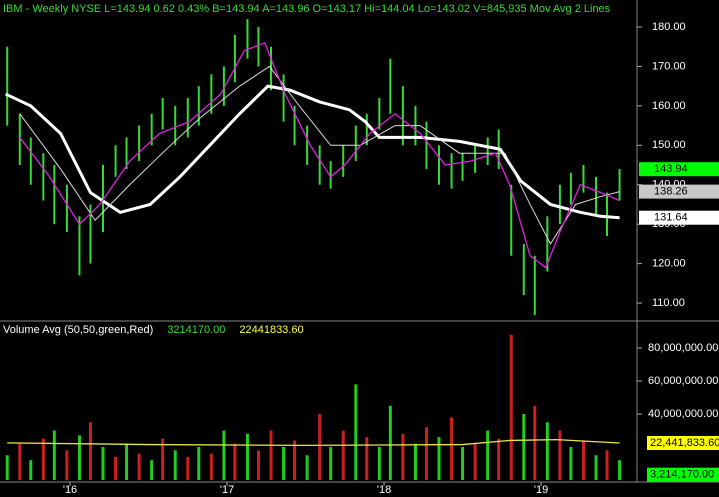 This screenshot has width=719, height=497. I want to click on x-tick-label: '18, so click(384, 490).